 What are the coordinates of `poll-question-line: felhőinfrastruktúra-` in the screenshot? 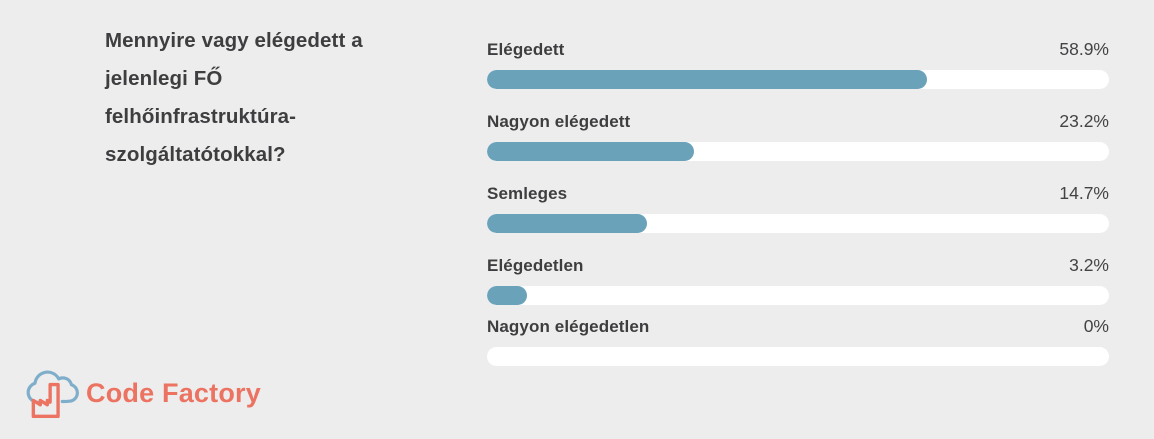 It's located at (201, 116).